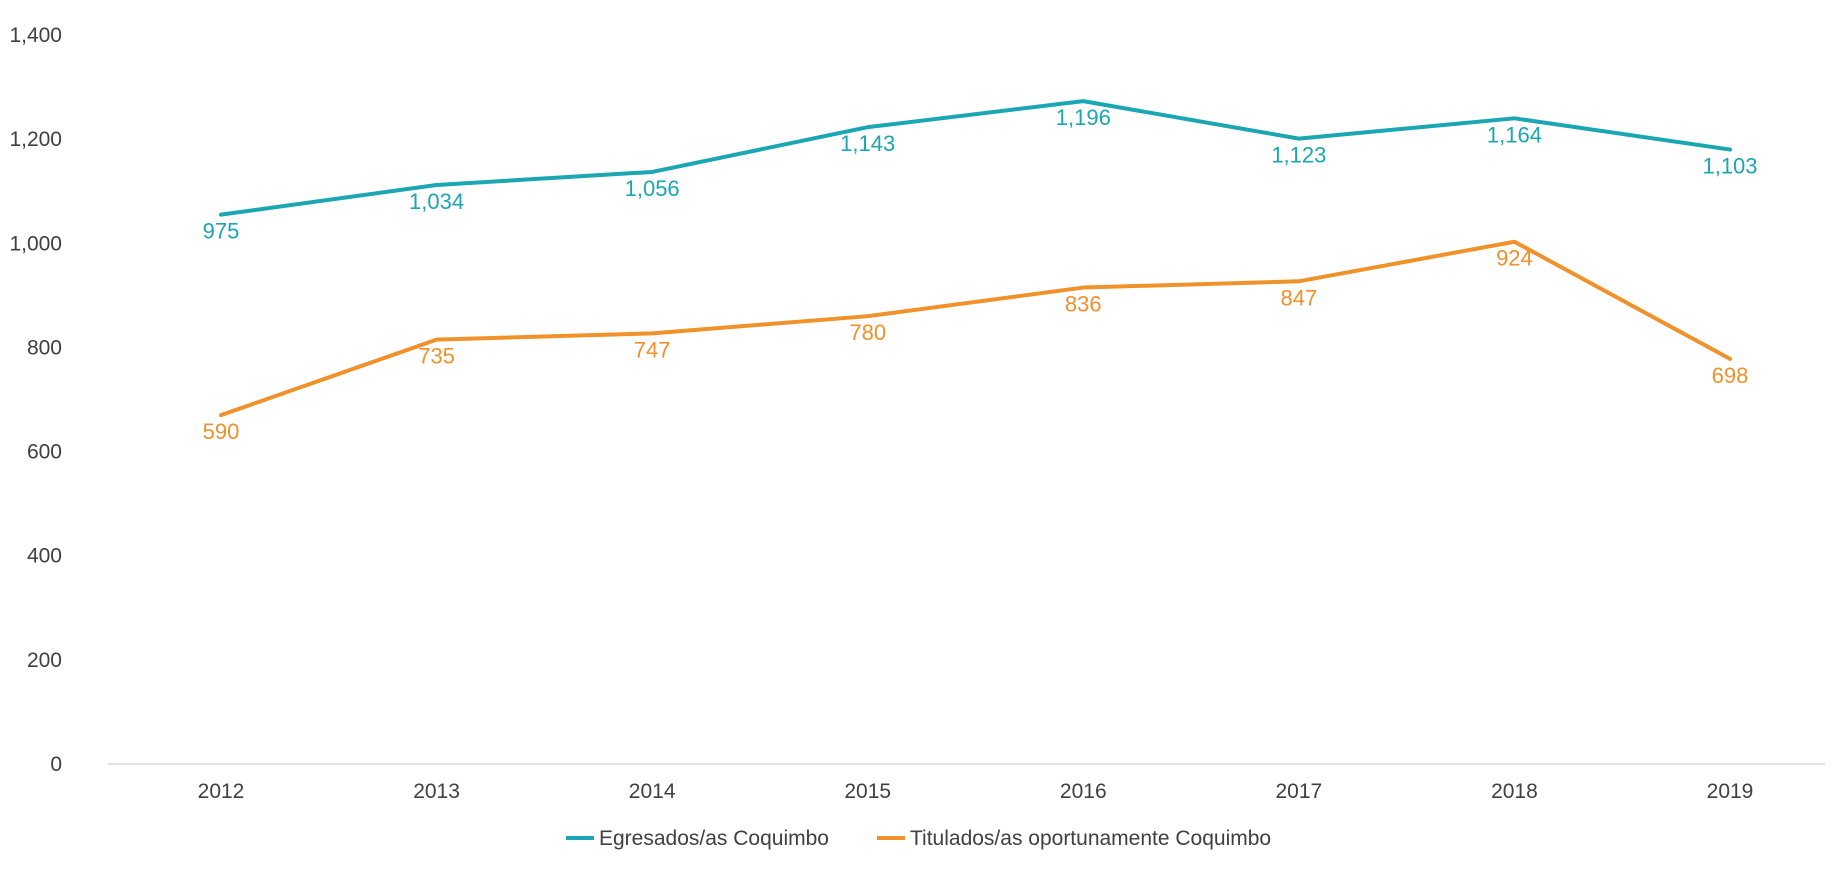  I want to click on data-label: 847, so click(1298, 297).